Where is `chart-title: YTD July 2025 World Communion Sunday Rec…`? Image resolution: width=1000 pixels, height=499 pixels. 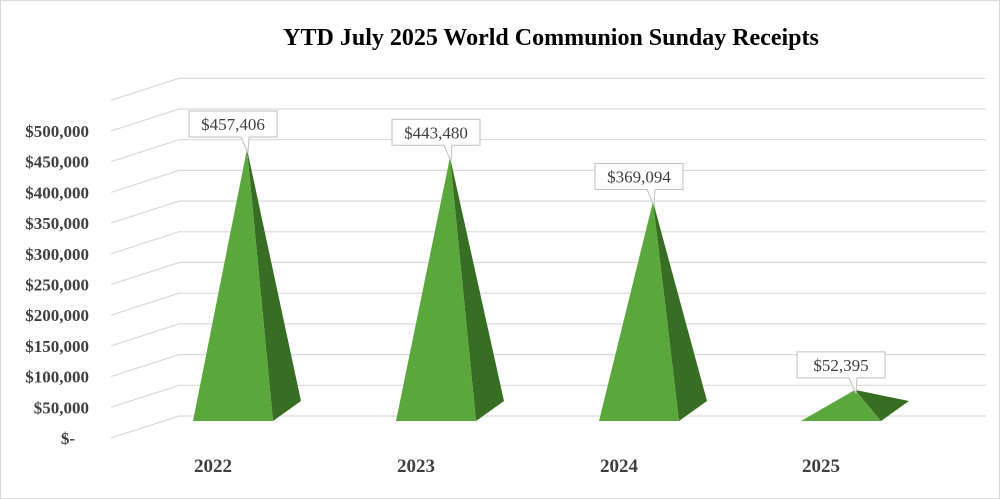
chart-title: YTD July 2025 World Communion Sunday Rec… is located at coordinates (551, 38).